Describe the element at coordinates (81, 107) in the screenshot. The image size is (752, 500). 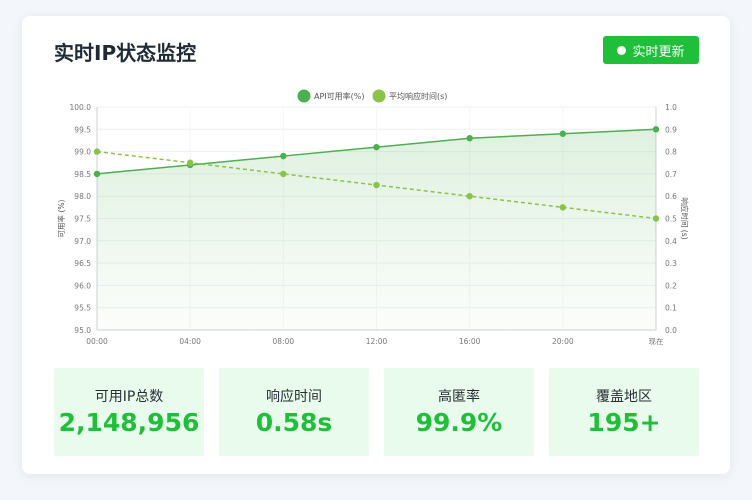
I see `y-tick-label: 100.0` at that location.